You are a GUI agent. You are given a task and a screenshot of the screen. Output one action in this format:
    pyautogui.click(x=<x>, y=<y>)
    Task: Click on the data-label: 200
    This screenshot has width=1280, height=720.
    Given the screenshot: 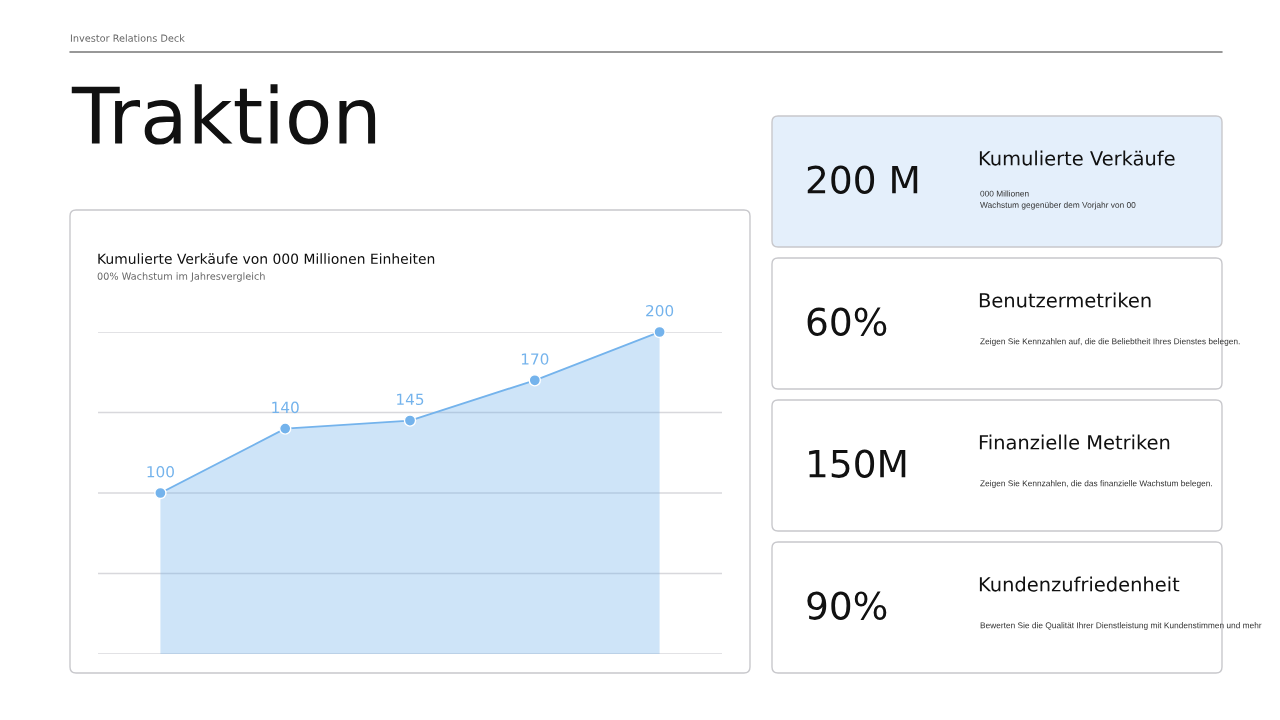 What is the action you would take?
    pyautogui.click(x=660, y=310)
    